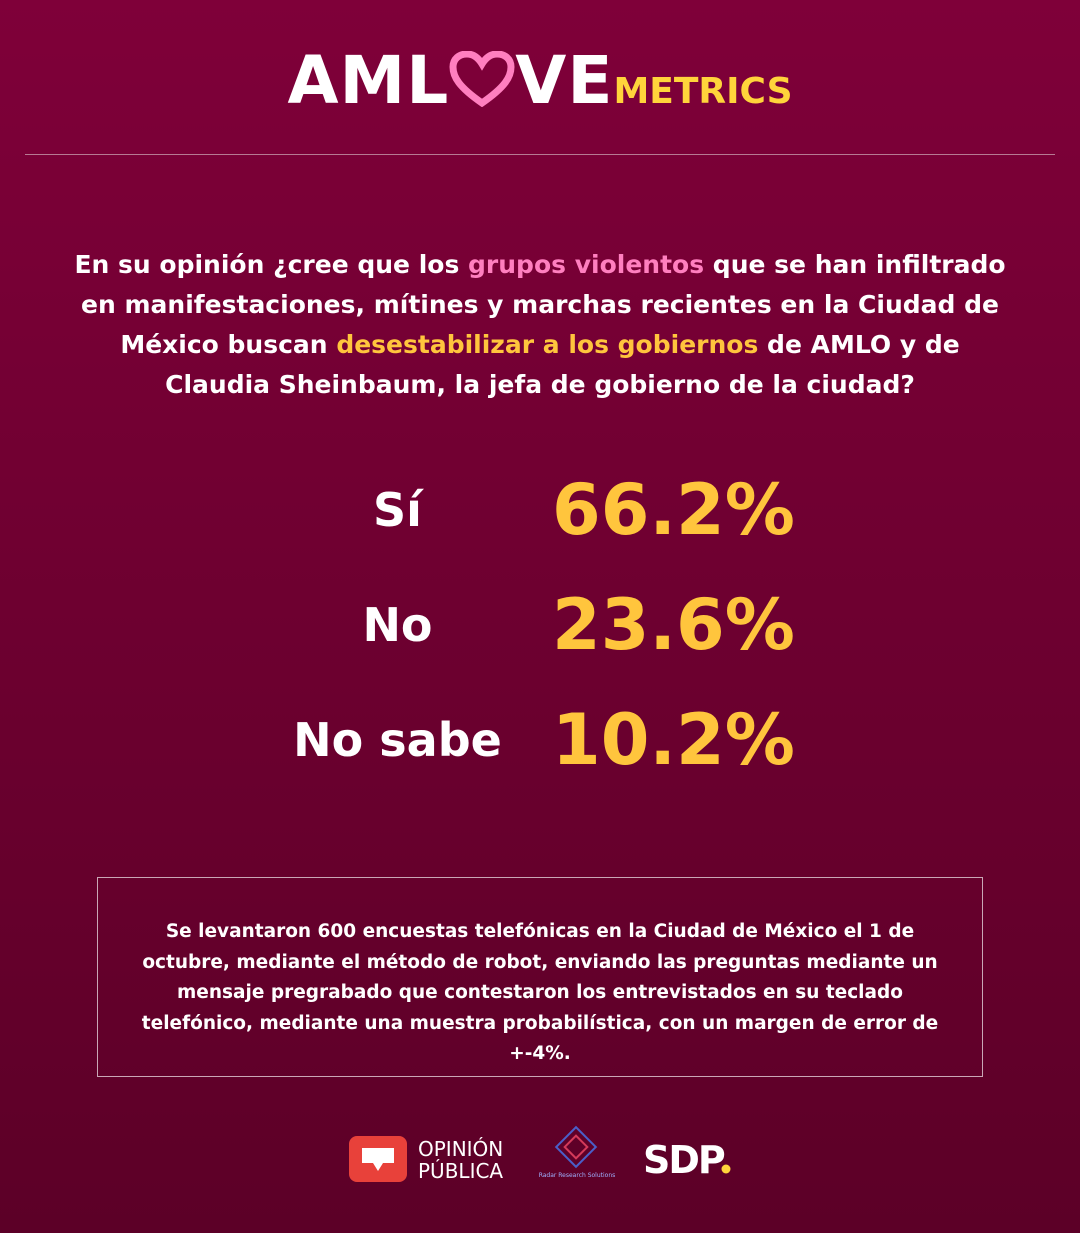 The width and height of the screenshot is (1080, 1233). What do you see at coordinates (368, 80) in the screenshot?
I see `logo-text: AML` at bounding box center [368, 80].